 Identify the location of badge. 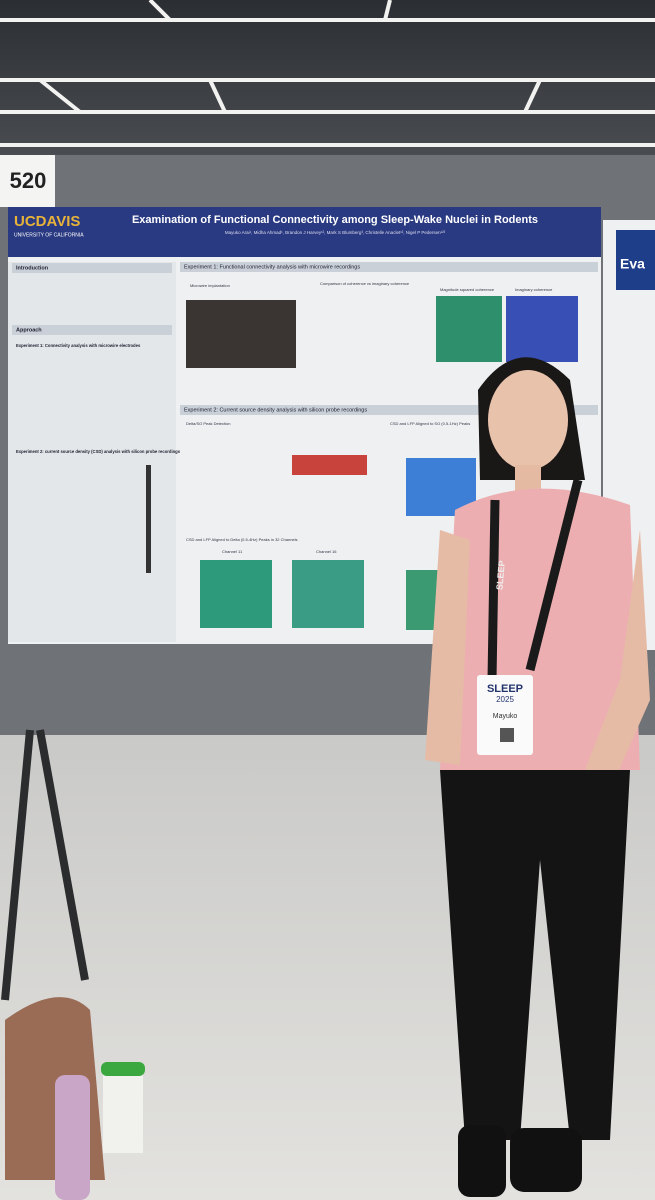
(505, 715).